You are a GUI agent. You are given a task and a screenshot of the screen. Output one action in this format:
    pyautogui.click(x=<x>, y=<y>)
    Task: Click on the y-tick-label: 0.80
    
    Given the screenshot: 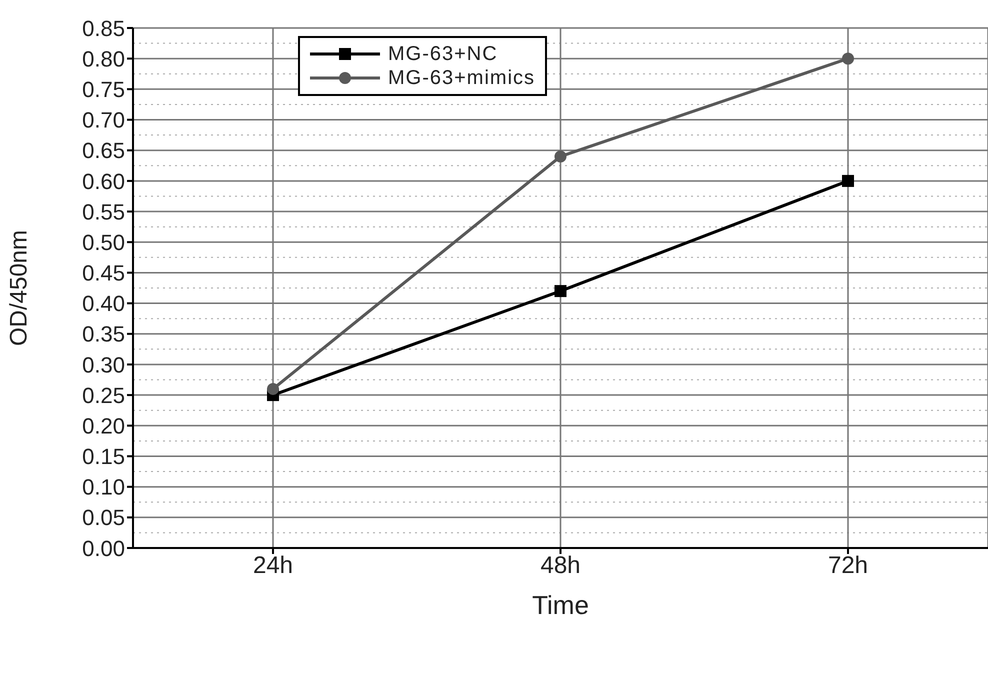 What is the action you would take?
    pyautogui.click(x=103, y=59)
    